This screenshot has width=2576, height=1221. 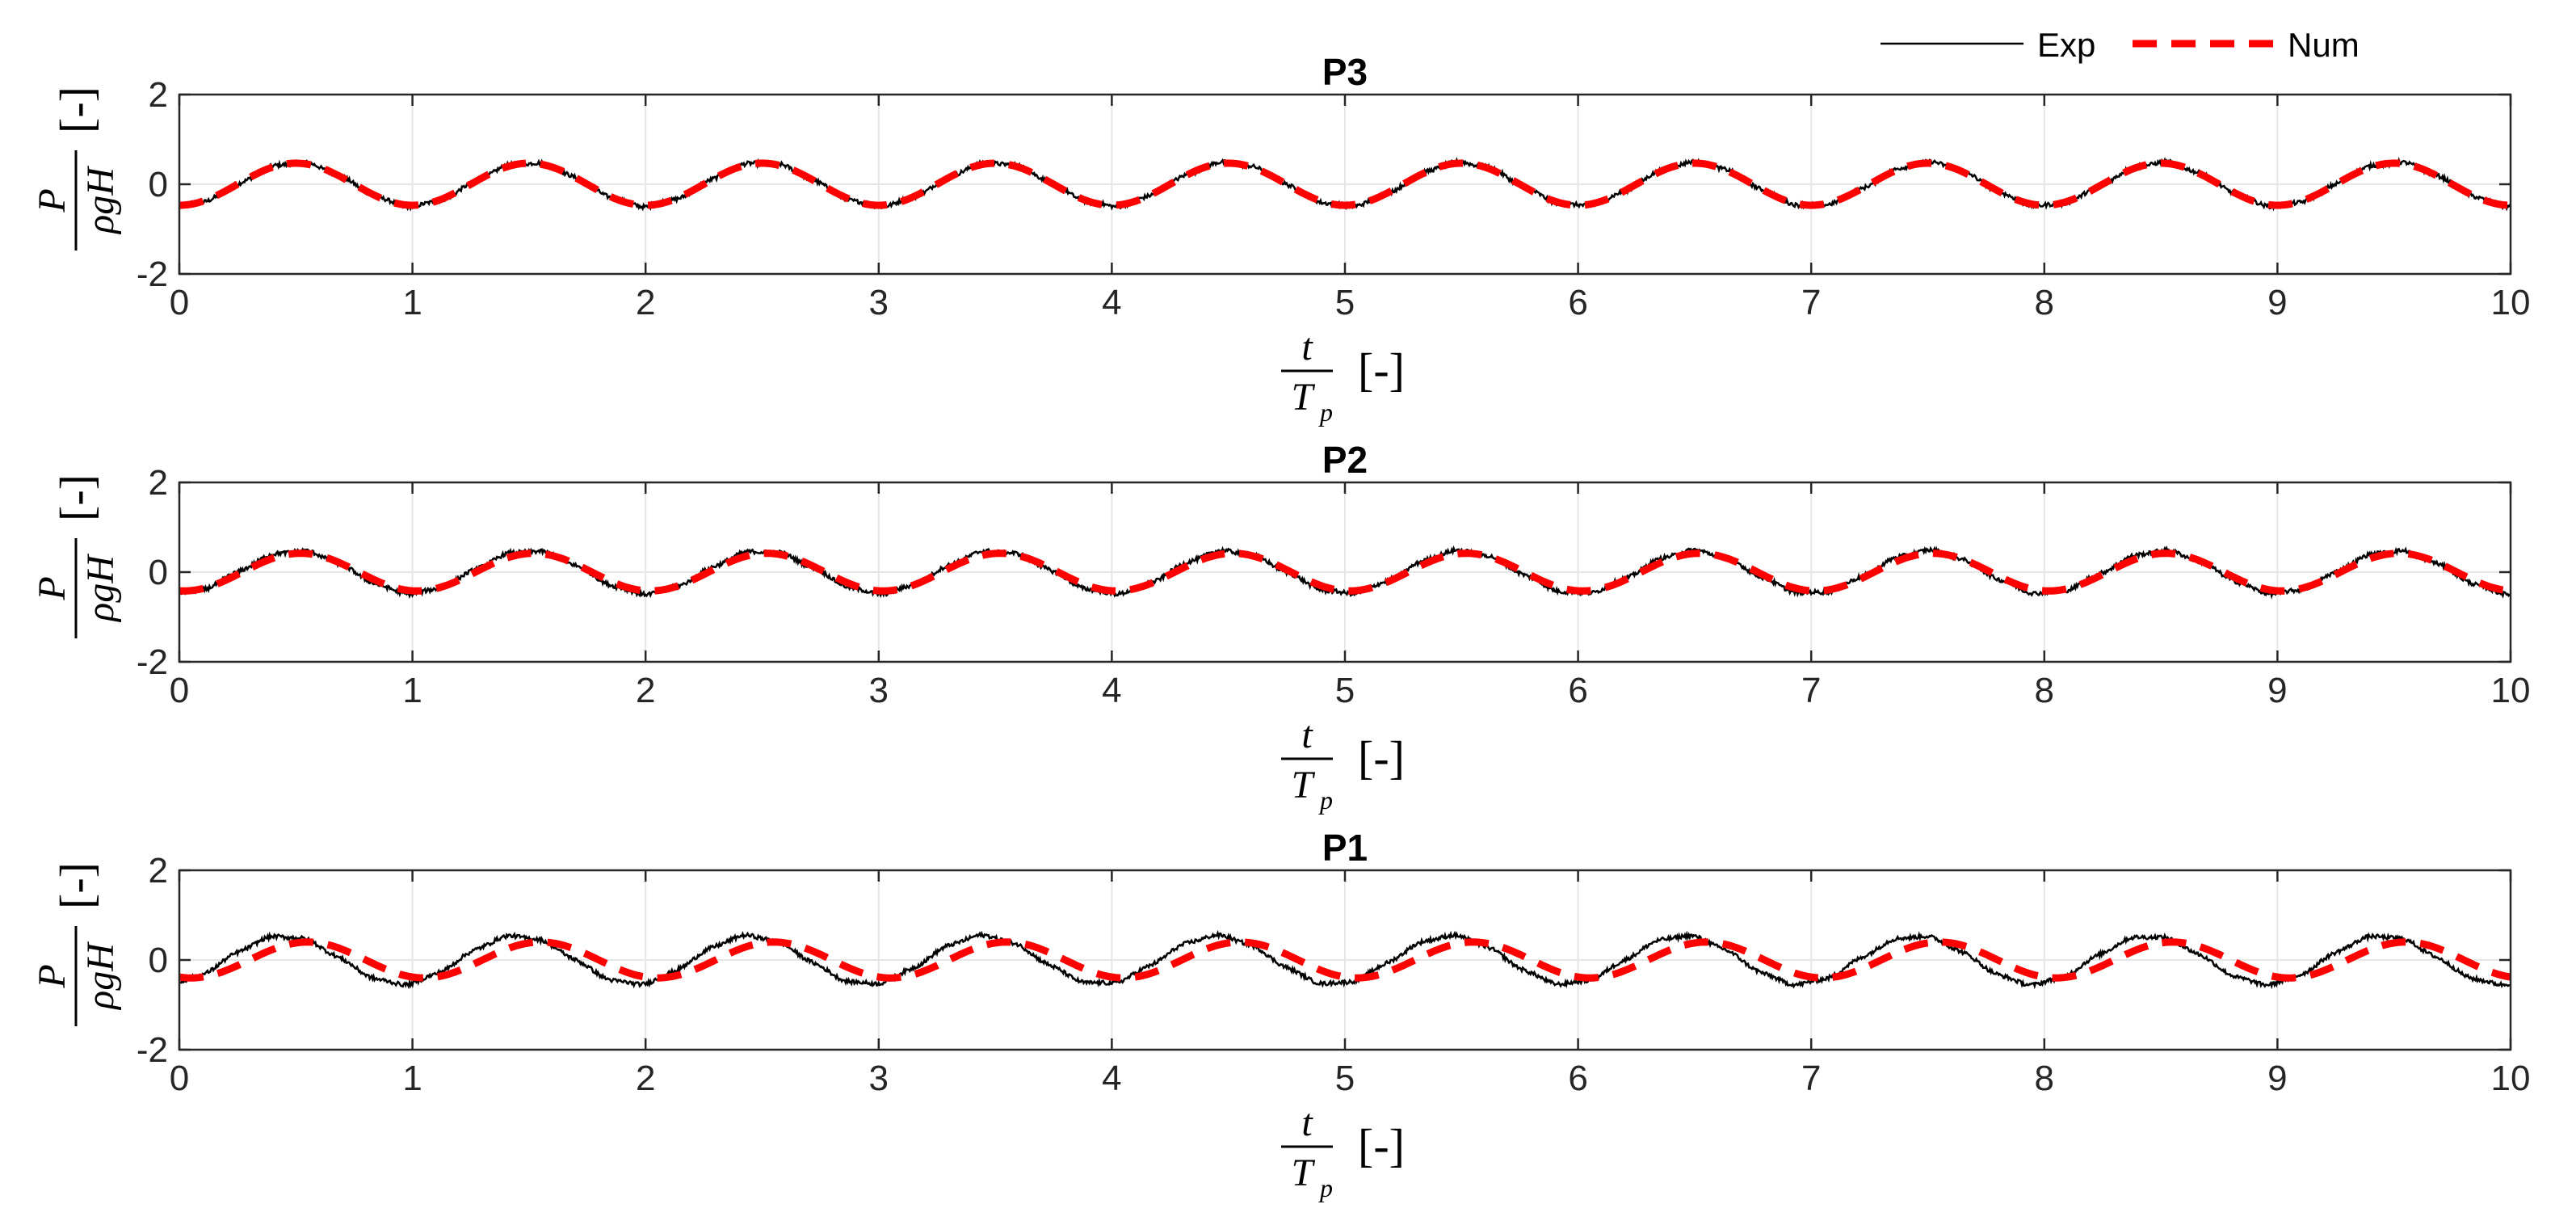 What do you see at coordinates (1345, 72) in the screenshot?
I see `subplot-title: P3` at bounding box center [1345, 72].